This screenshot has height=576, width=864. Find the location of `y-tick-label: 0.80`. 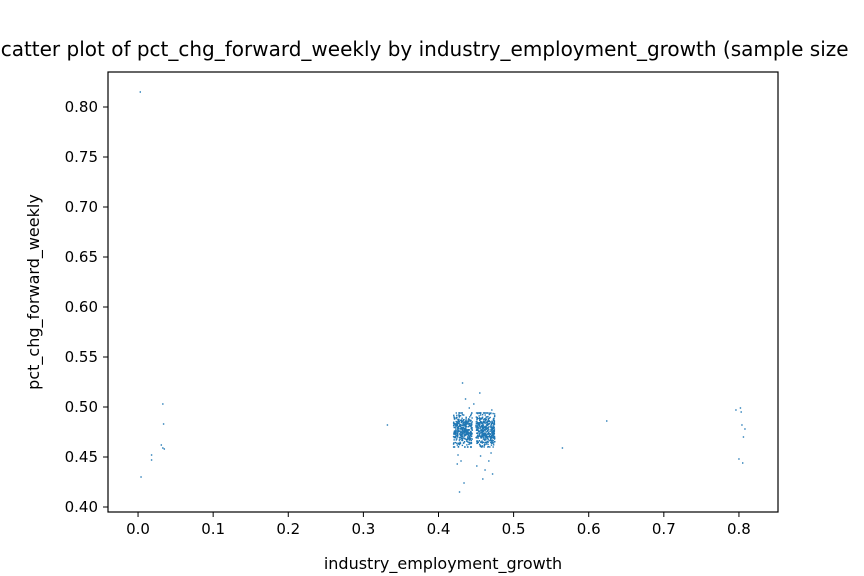

y-tick-label: 0.80 is located at coordinates (81, 107).